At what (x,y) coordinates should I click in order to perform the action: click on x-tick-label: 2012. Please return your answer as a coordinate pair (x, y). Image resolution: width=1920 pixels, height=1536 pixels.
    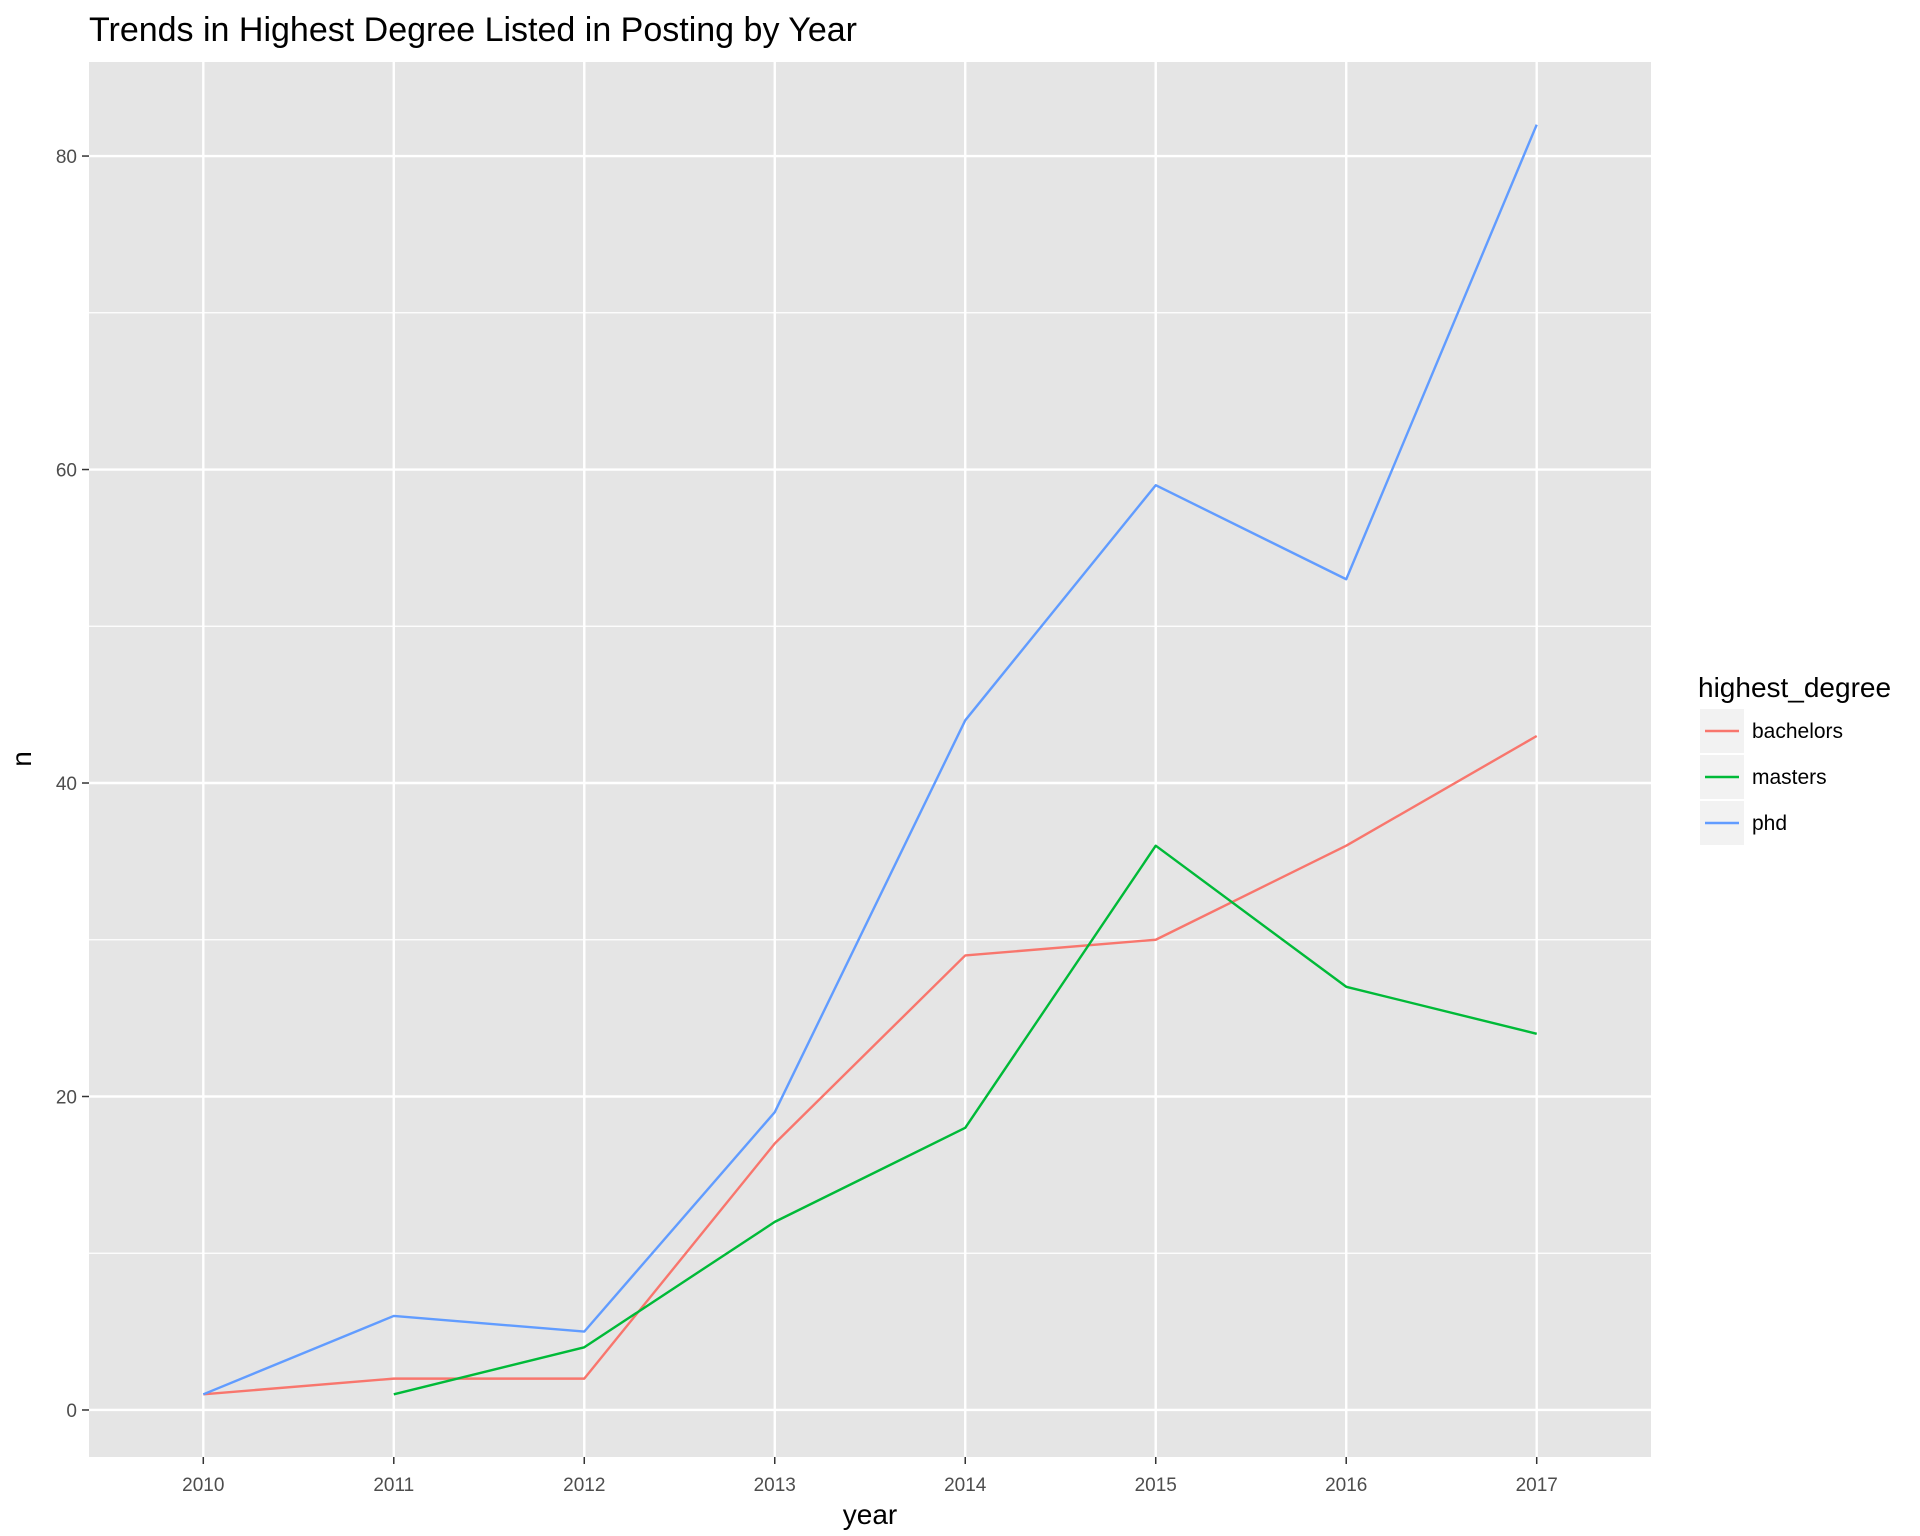
    Looking at the image, I should click on (584, 1485).